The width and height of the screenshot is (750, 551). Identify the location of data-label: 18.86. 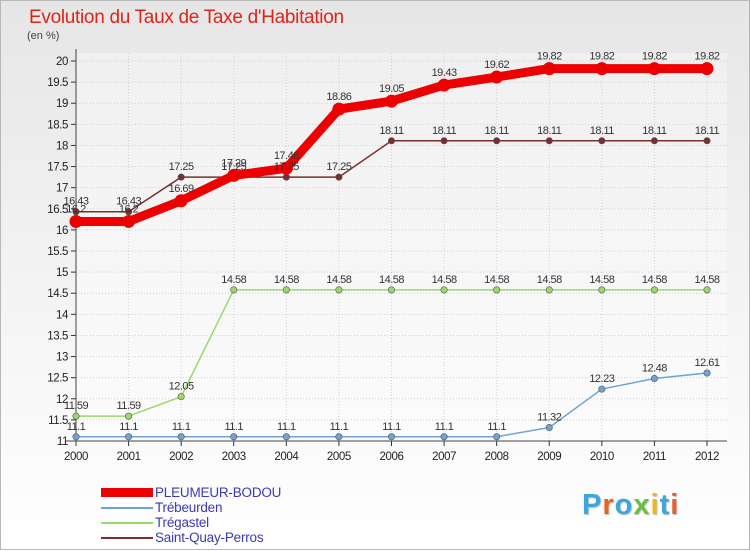
(338, 97).